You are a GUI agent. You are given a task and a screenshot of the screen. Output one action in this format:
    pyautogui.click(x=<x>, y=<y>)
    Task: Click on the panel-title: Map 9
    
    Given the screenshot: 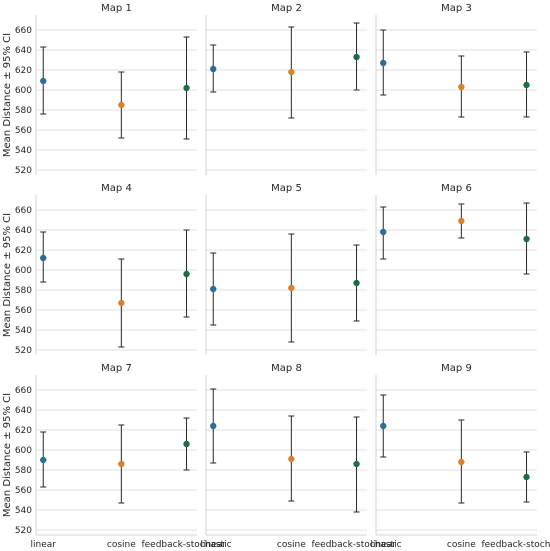 What is the action you would take?
    pyautogui.click(x=456, y=368)
    